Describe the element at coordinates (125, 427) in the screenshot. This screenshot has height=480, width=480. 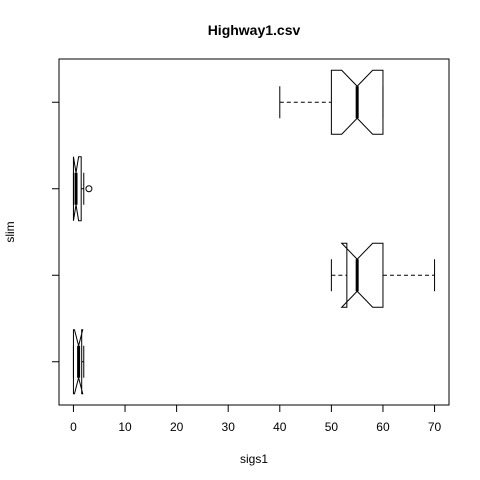
I see `x-tick-label: 10` at that location.